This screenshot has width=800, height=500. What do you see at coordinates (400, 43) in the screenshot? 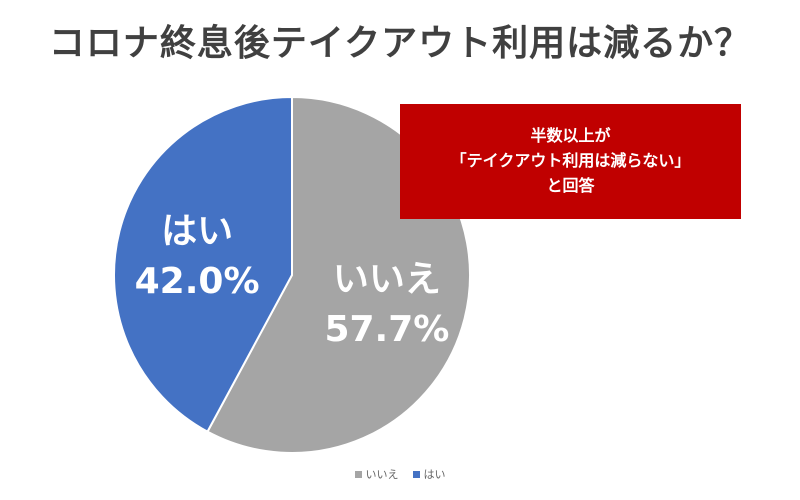
I see `chart-title: コロナ終息後テイクアウト利用は減るか？` at bounding box center [400, 43].